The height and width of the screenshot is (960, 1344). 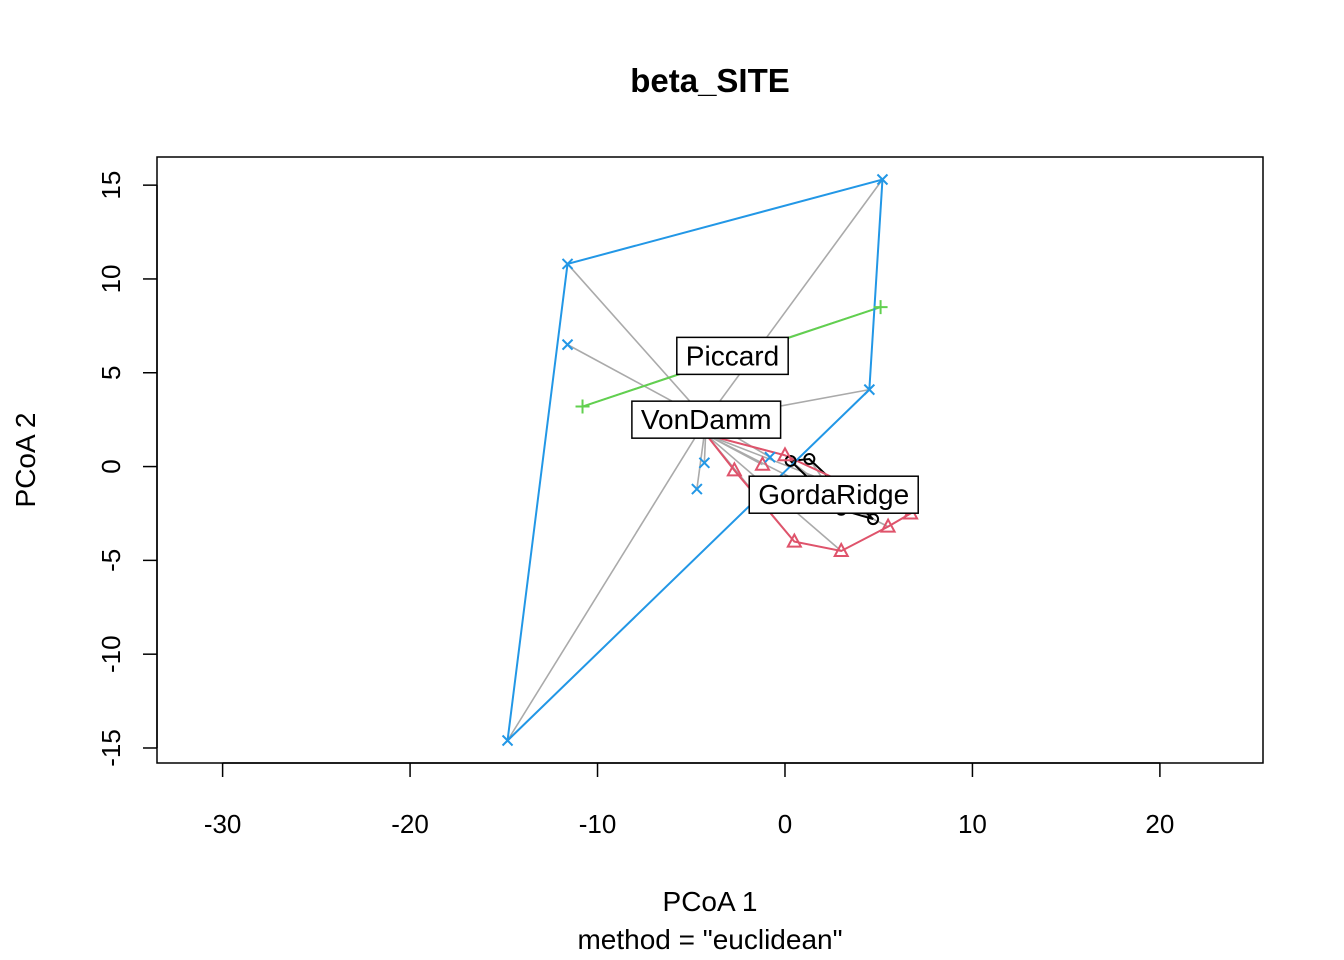 I want to click on y-axis: -15 -10 -5 0 5 10 15, so click(x=127, y=469).